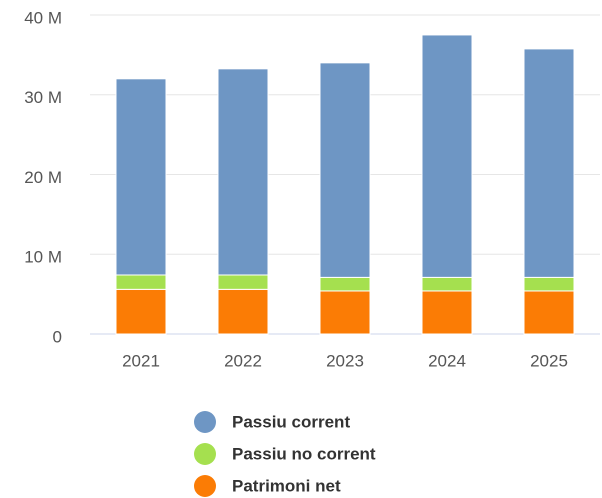 The height and width of the screenshot is (498, 602). What do you see at coordinates (345, 360) in the screenshot?
I see `x-tick-label: 2023` at bounding box center [345, 360].